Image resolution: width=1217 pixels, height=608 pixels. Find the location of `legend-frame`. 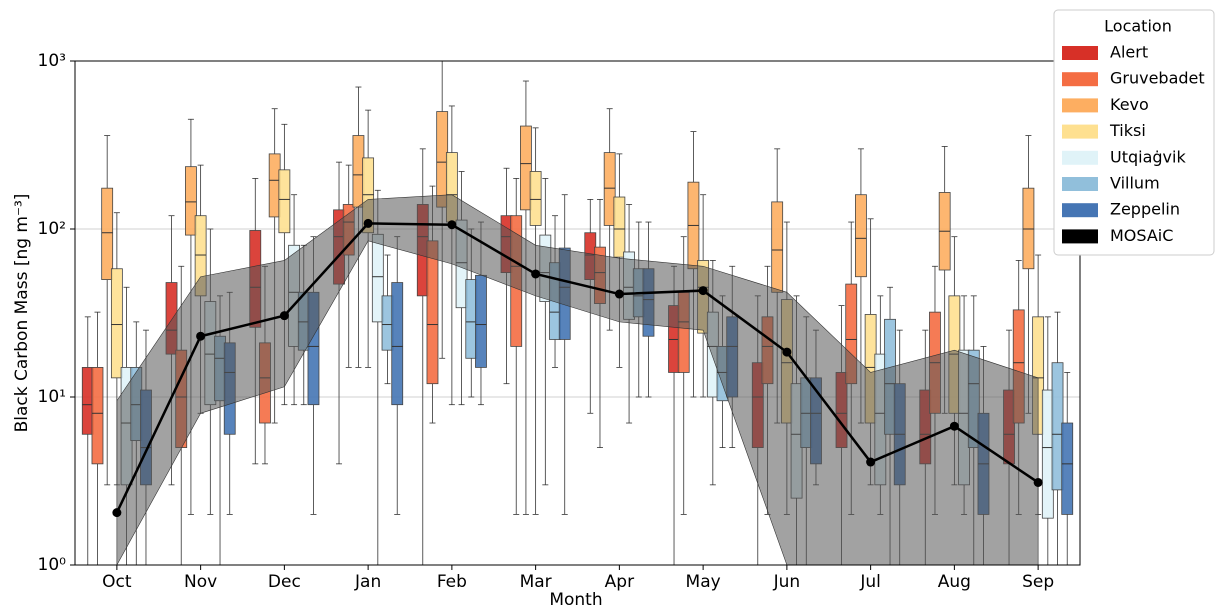

legend-frame is located at coordinates (1134, 132).